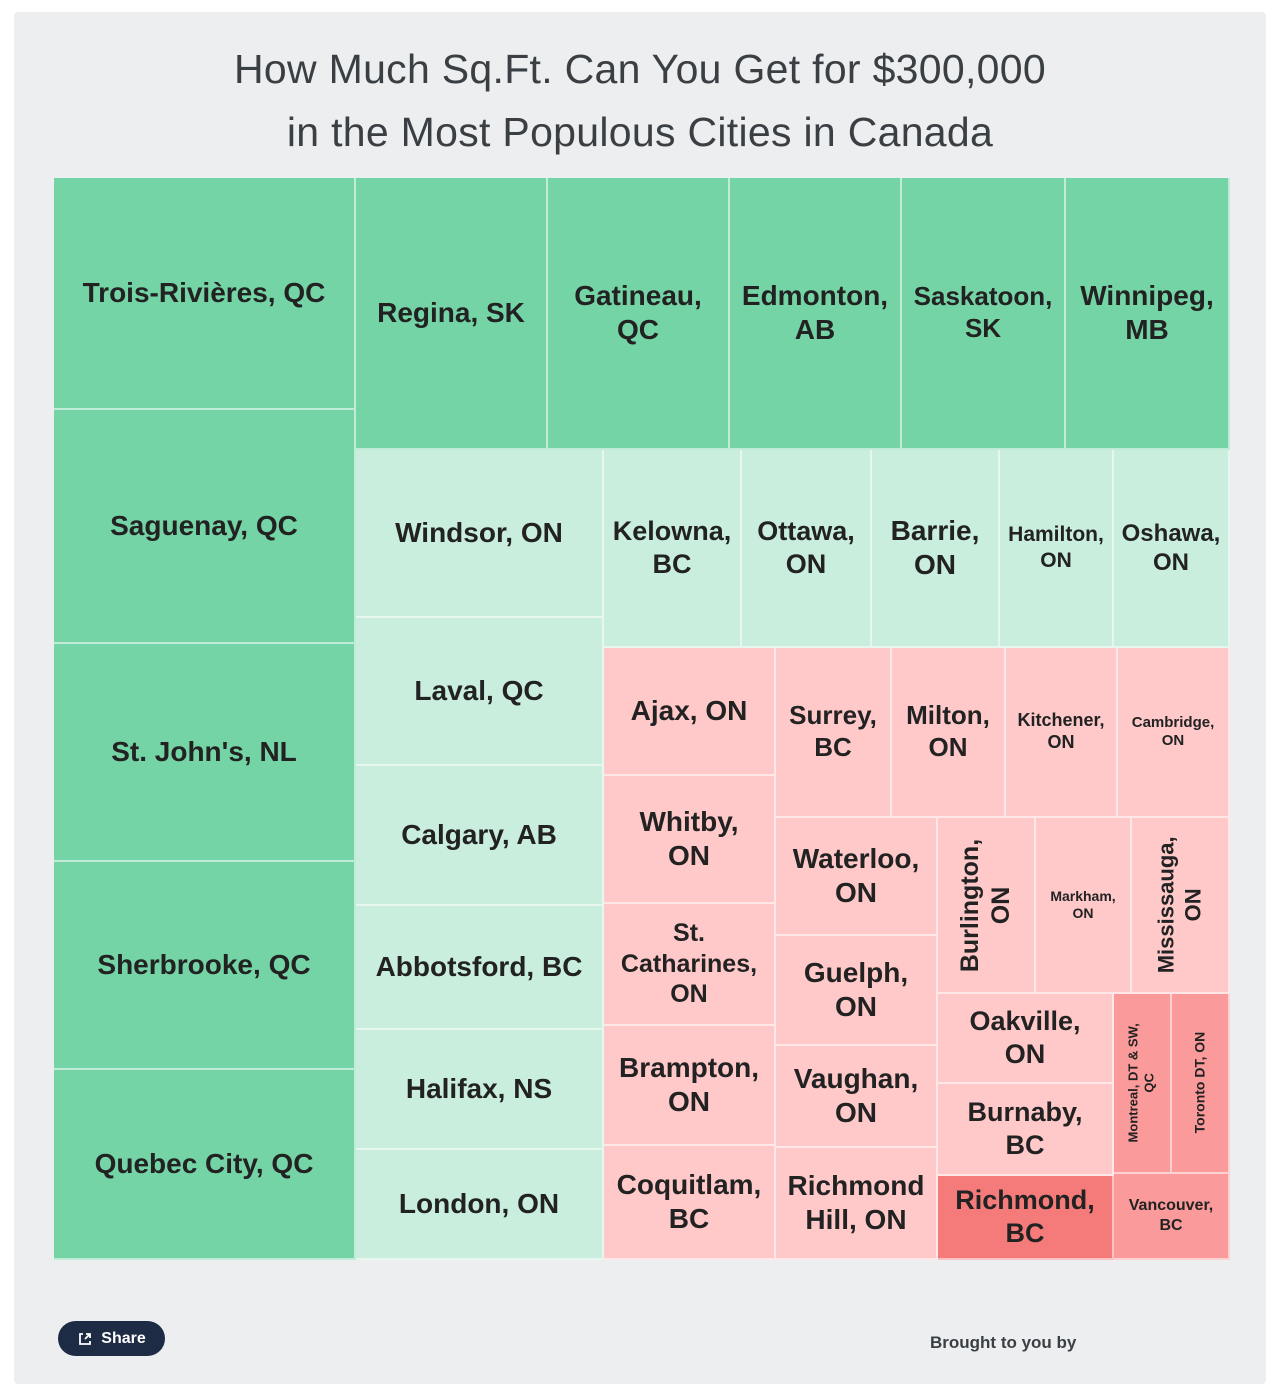 Image resolution: width=1280 pixels, height=1386 pixels. Describe the element at coordinates (640, 132) in the screenshot. I see `title-line-2: in the Most Populous Cities in Canada` at that location.